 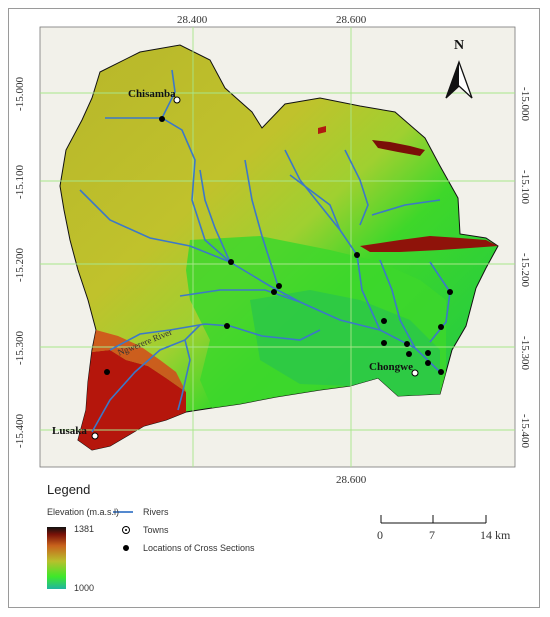 What do you see at coordinates (351, 20) in the screenshot?
I see `top-tick-label: 28.600` at bounding box center [351, 20].